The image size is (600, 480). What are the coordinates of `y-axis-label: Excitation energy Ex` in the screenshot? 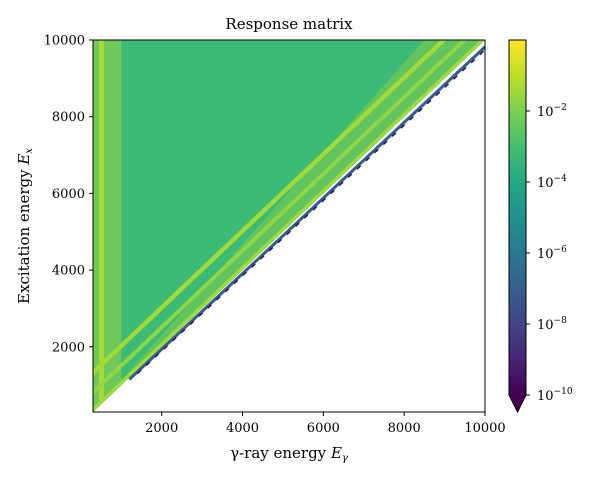 It's located at (25, 226).